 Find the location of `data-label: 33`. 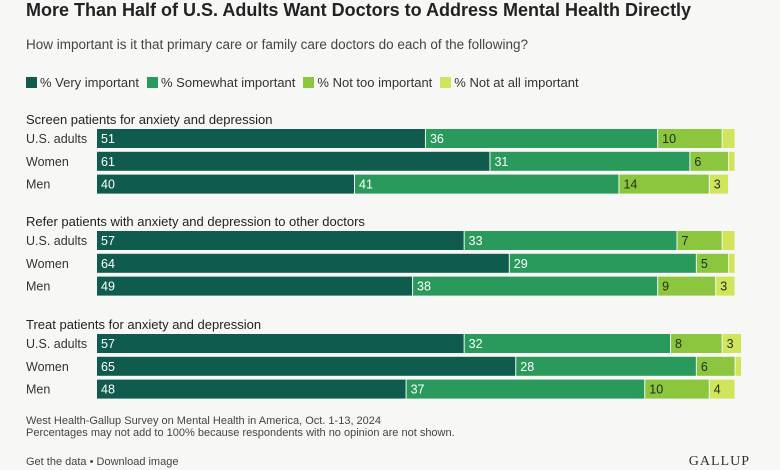

data-label: 33 is located at coordinates (476, 241).